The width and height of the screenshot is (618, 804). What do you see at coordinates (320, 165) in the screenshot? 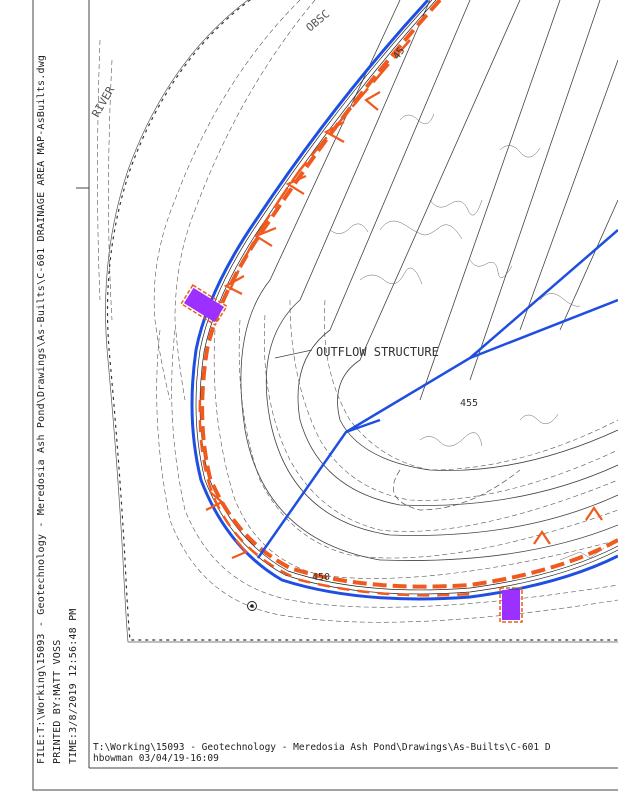
I see `berm-line-upper` at bounding box center [320, 165].